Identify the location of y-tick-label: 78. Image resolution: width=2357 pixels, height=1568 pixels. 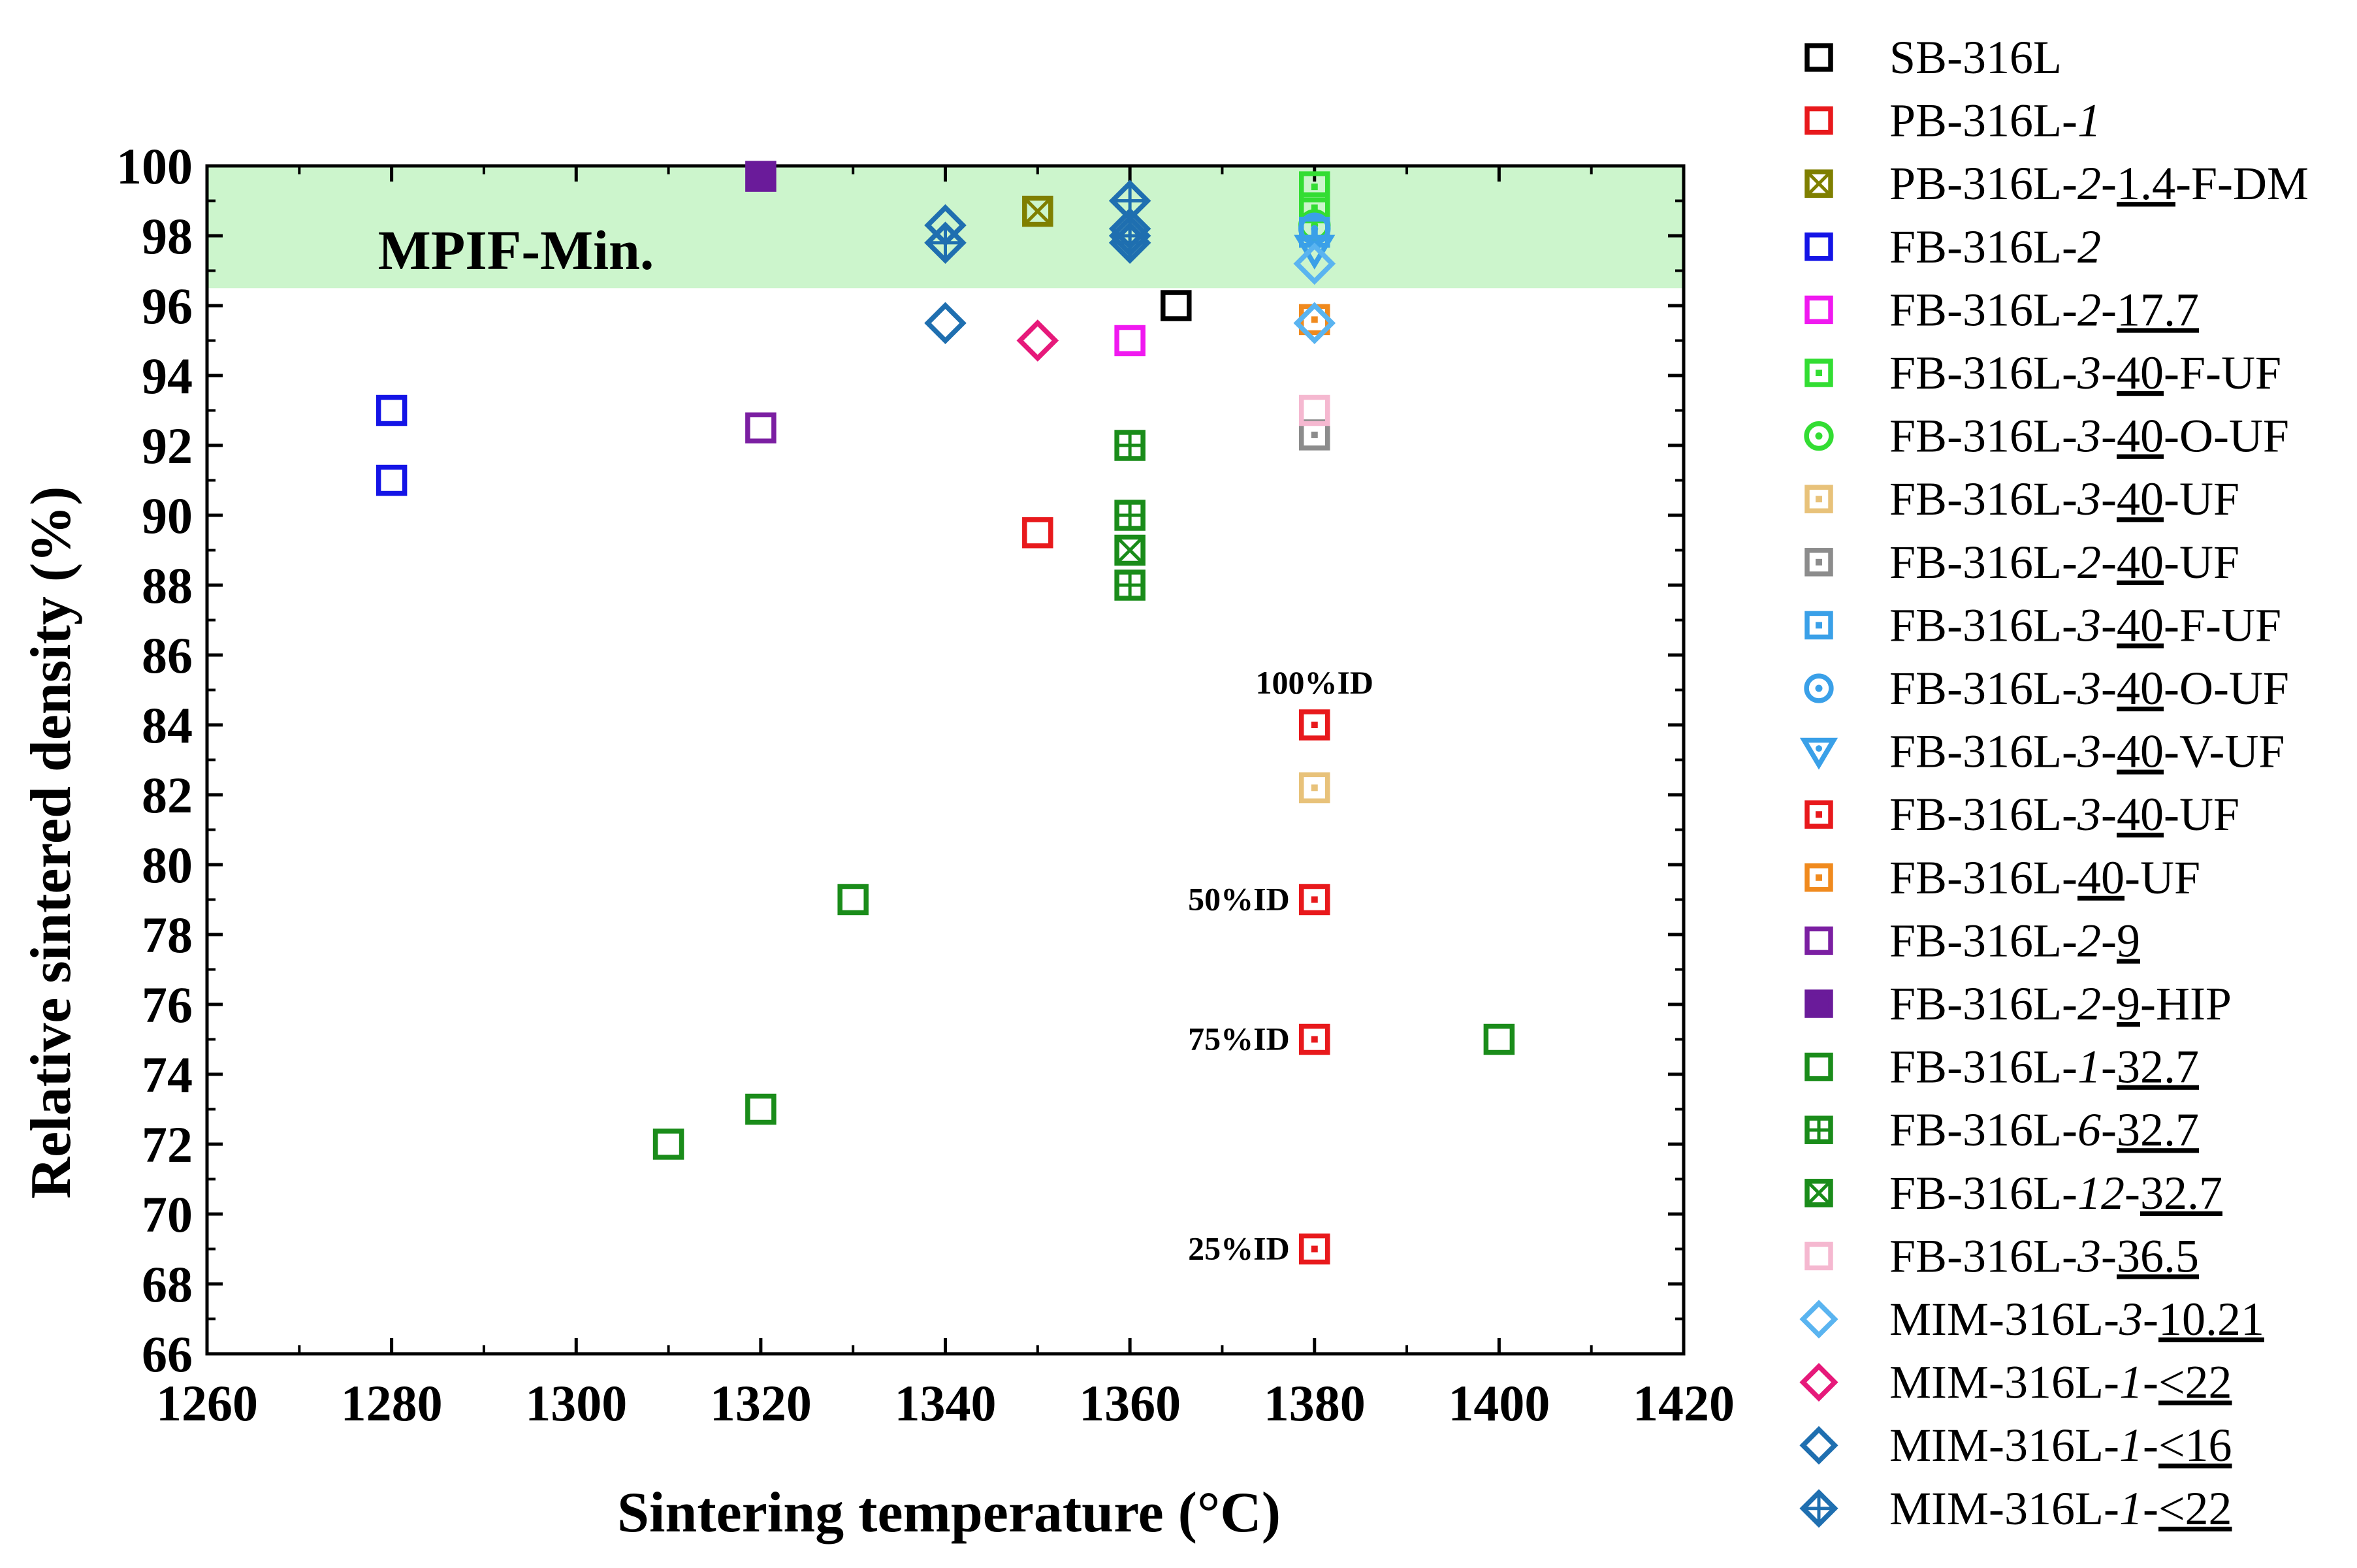
(167, 934).